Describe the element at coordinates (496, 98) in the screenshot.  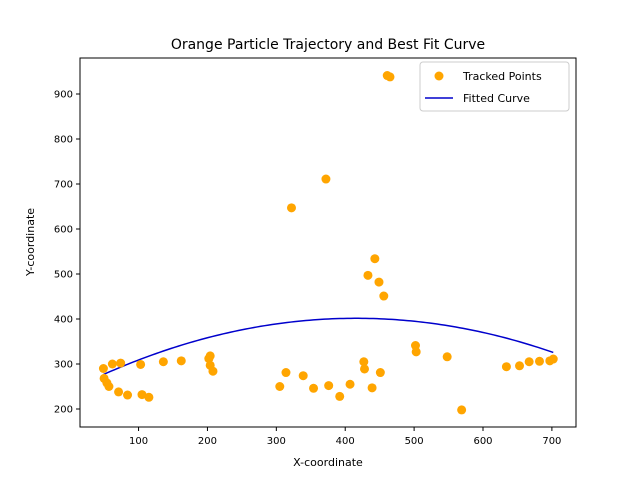
I see `legend-label-fitted-curve: Fitted Curve` at that location.